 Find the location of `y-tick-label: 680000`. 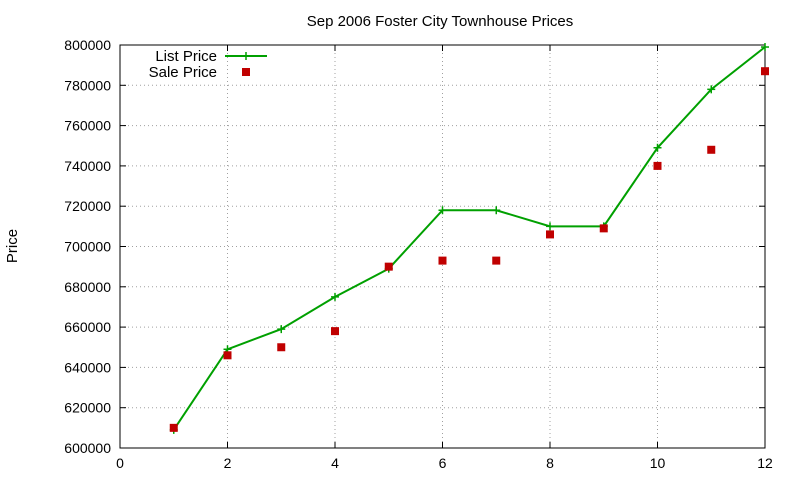

y-tick-label: 680000 is located at coordinates (87, 287).